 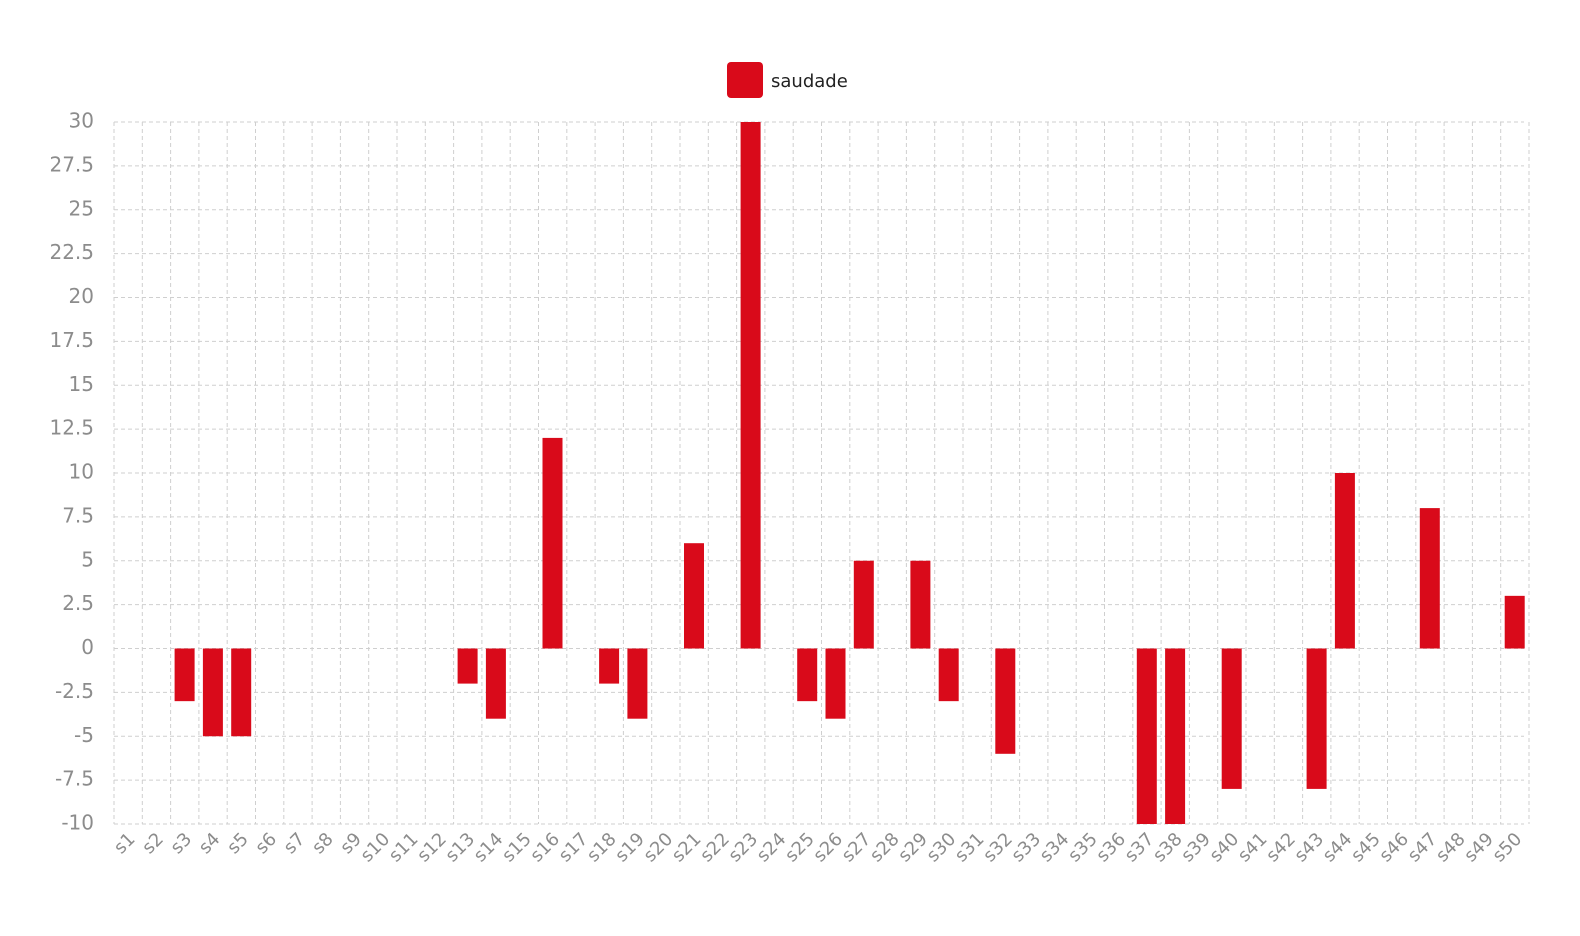 I want to click on y-tick-label: 7.5, so click(x=78, y=515).